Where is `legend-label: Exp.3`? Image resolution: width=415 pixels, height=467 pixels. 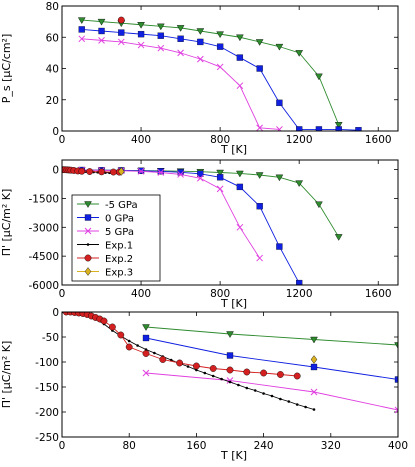 legend-label: Exp.3 is located at coordinates (119, 273).